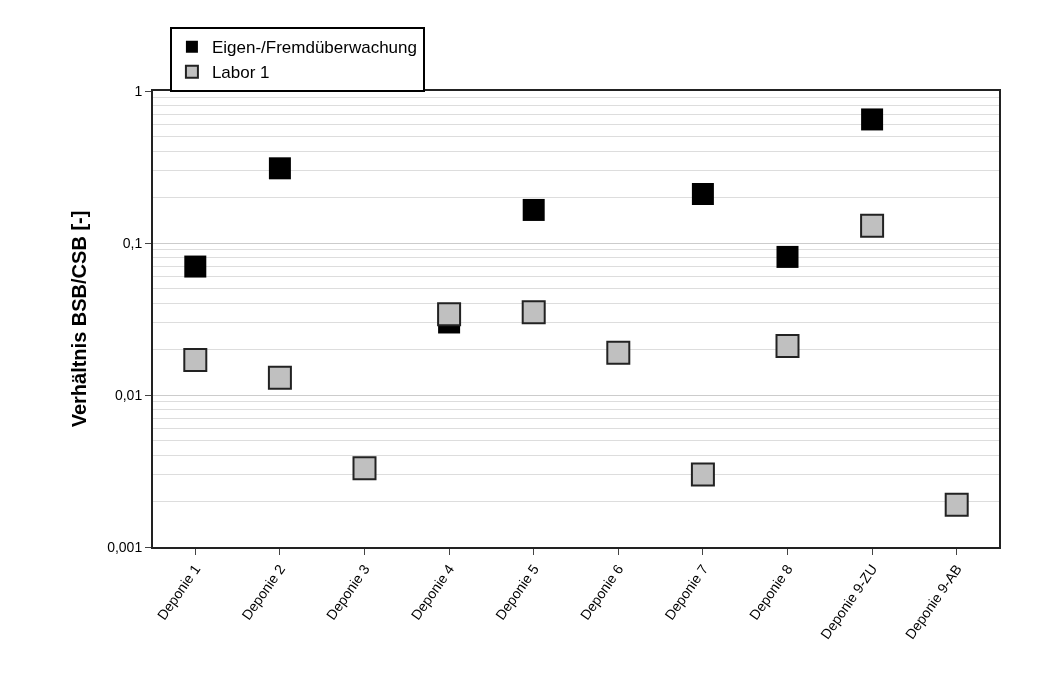 The height and width of the screenshot is (681, 1043). What do you see at coordinates (314, 48) in the screenshot?
I see `legend-label: Eigen-/Fremdüberwachung` at bounding box center [314, 48].